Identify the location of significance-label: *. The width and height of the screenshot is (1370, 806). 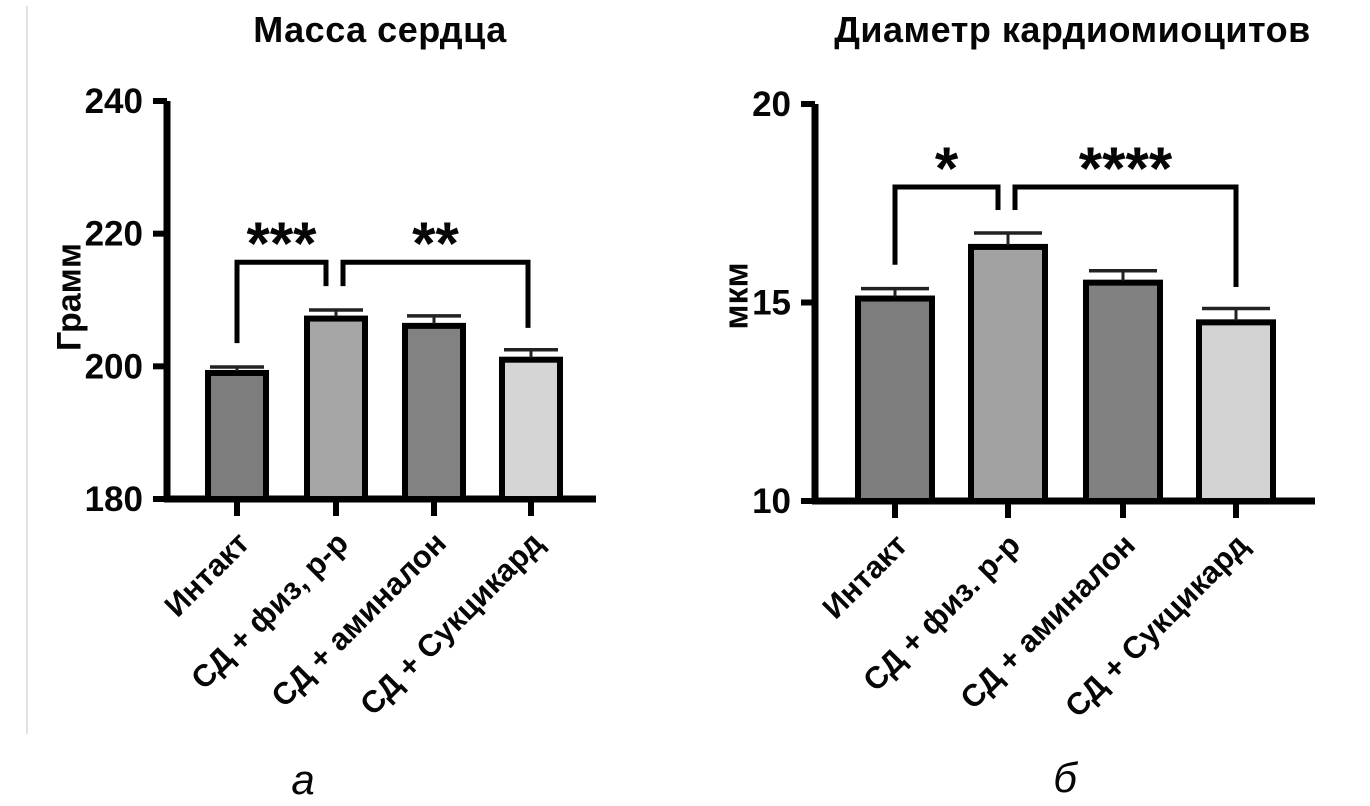
(947, 168).